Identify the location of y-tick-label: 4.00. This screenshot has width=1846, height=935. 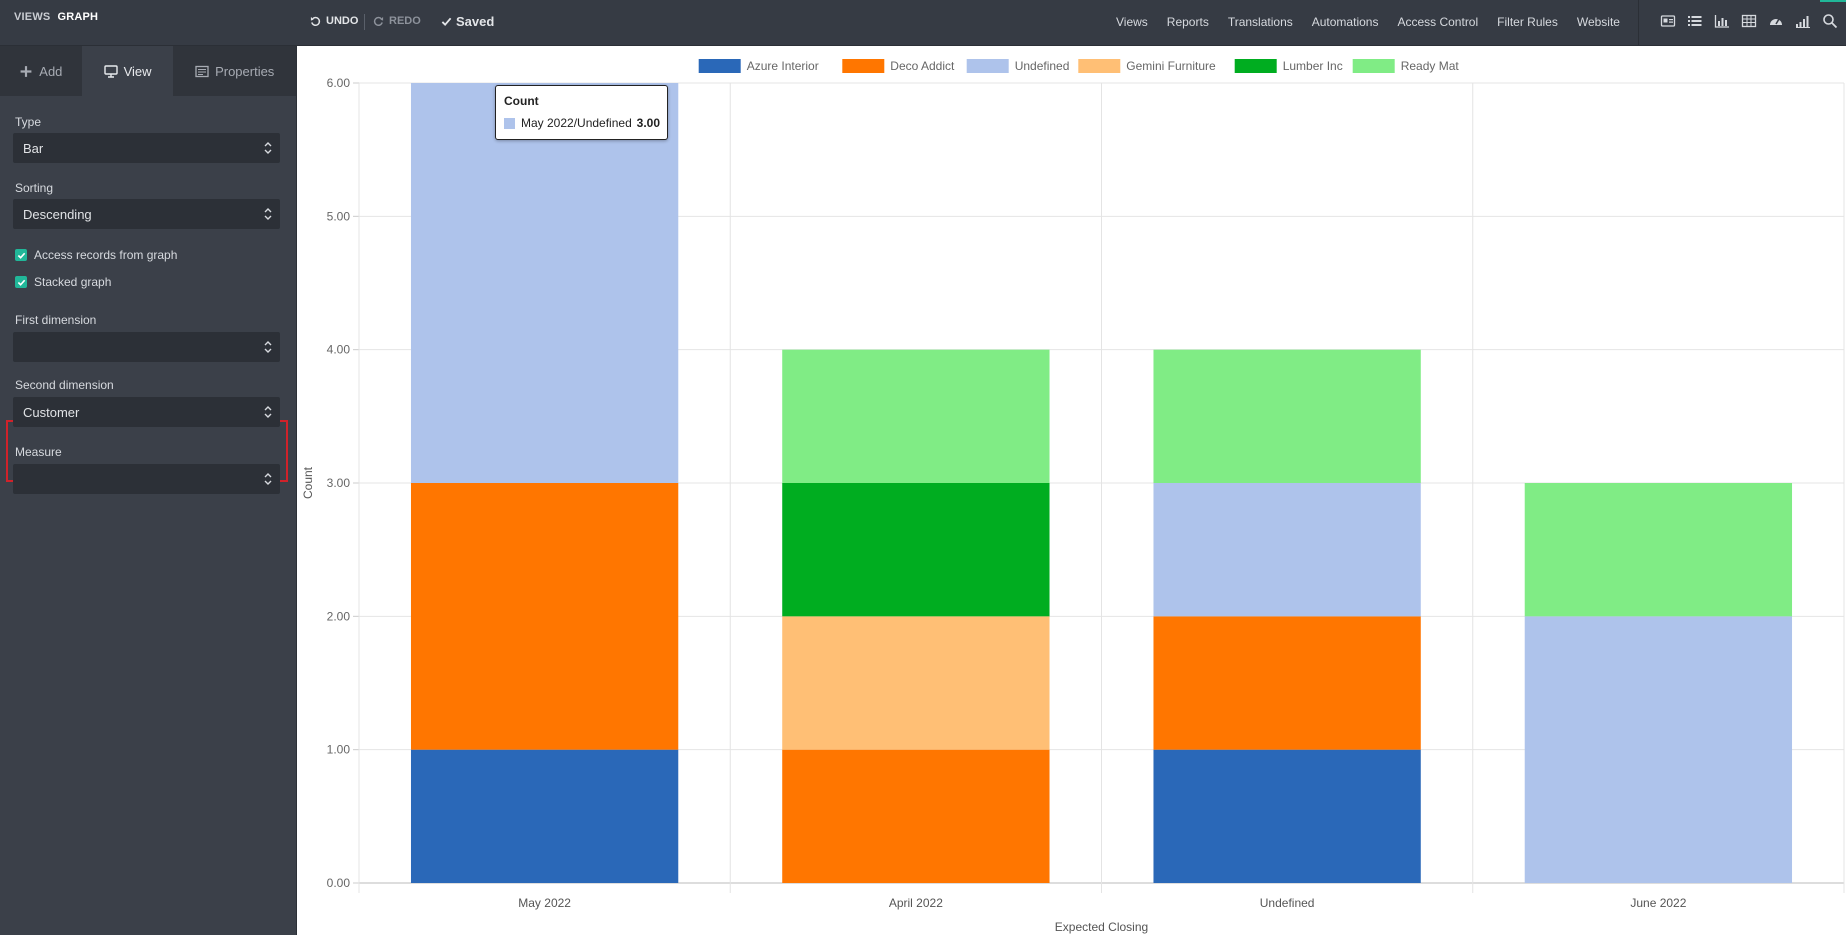
(339, 350).